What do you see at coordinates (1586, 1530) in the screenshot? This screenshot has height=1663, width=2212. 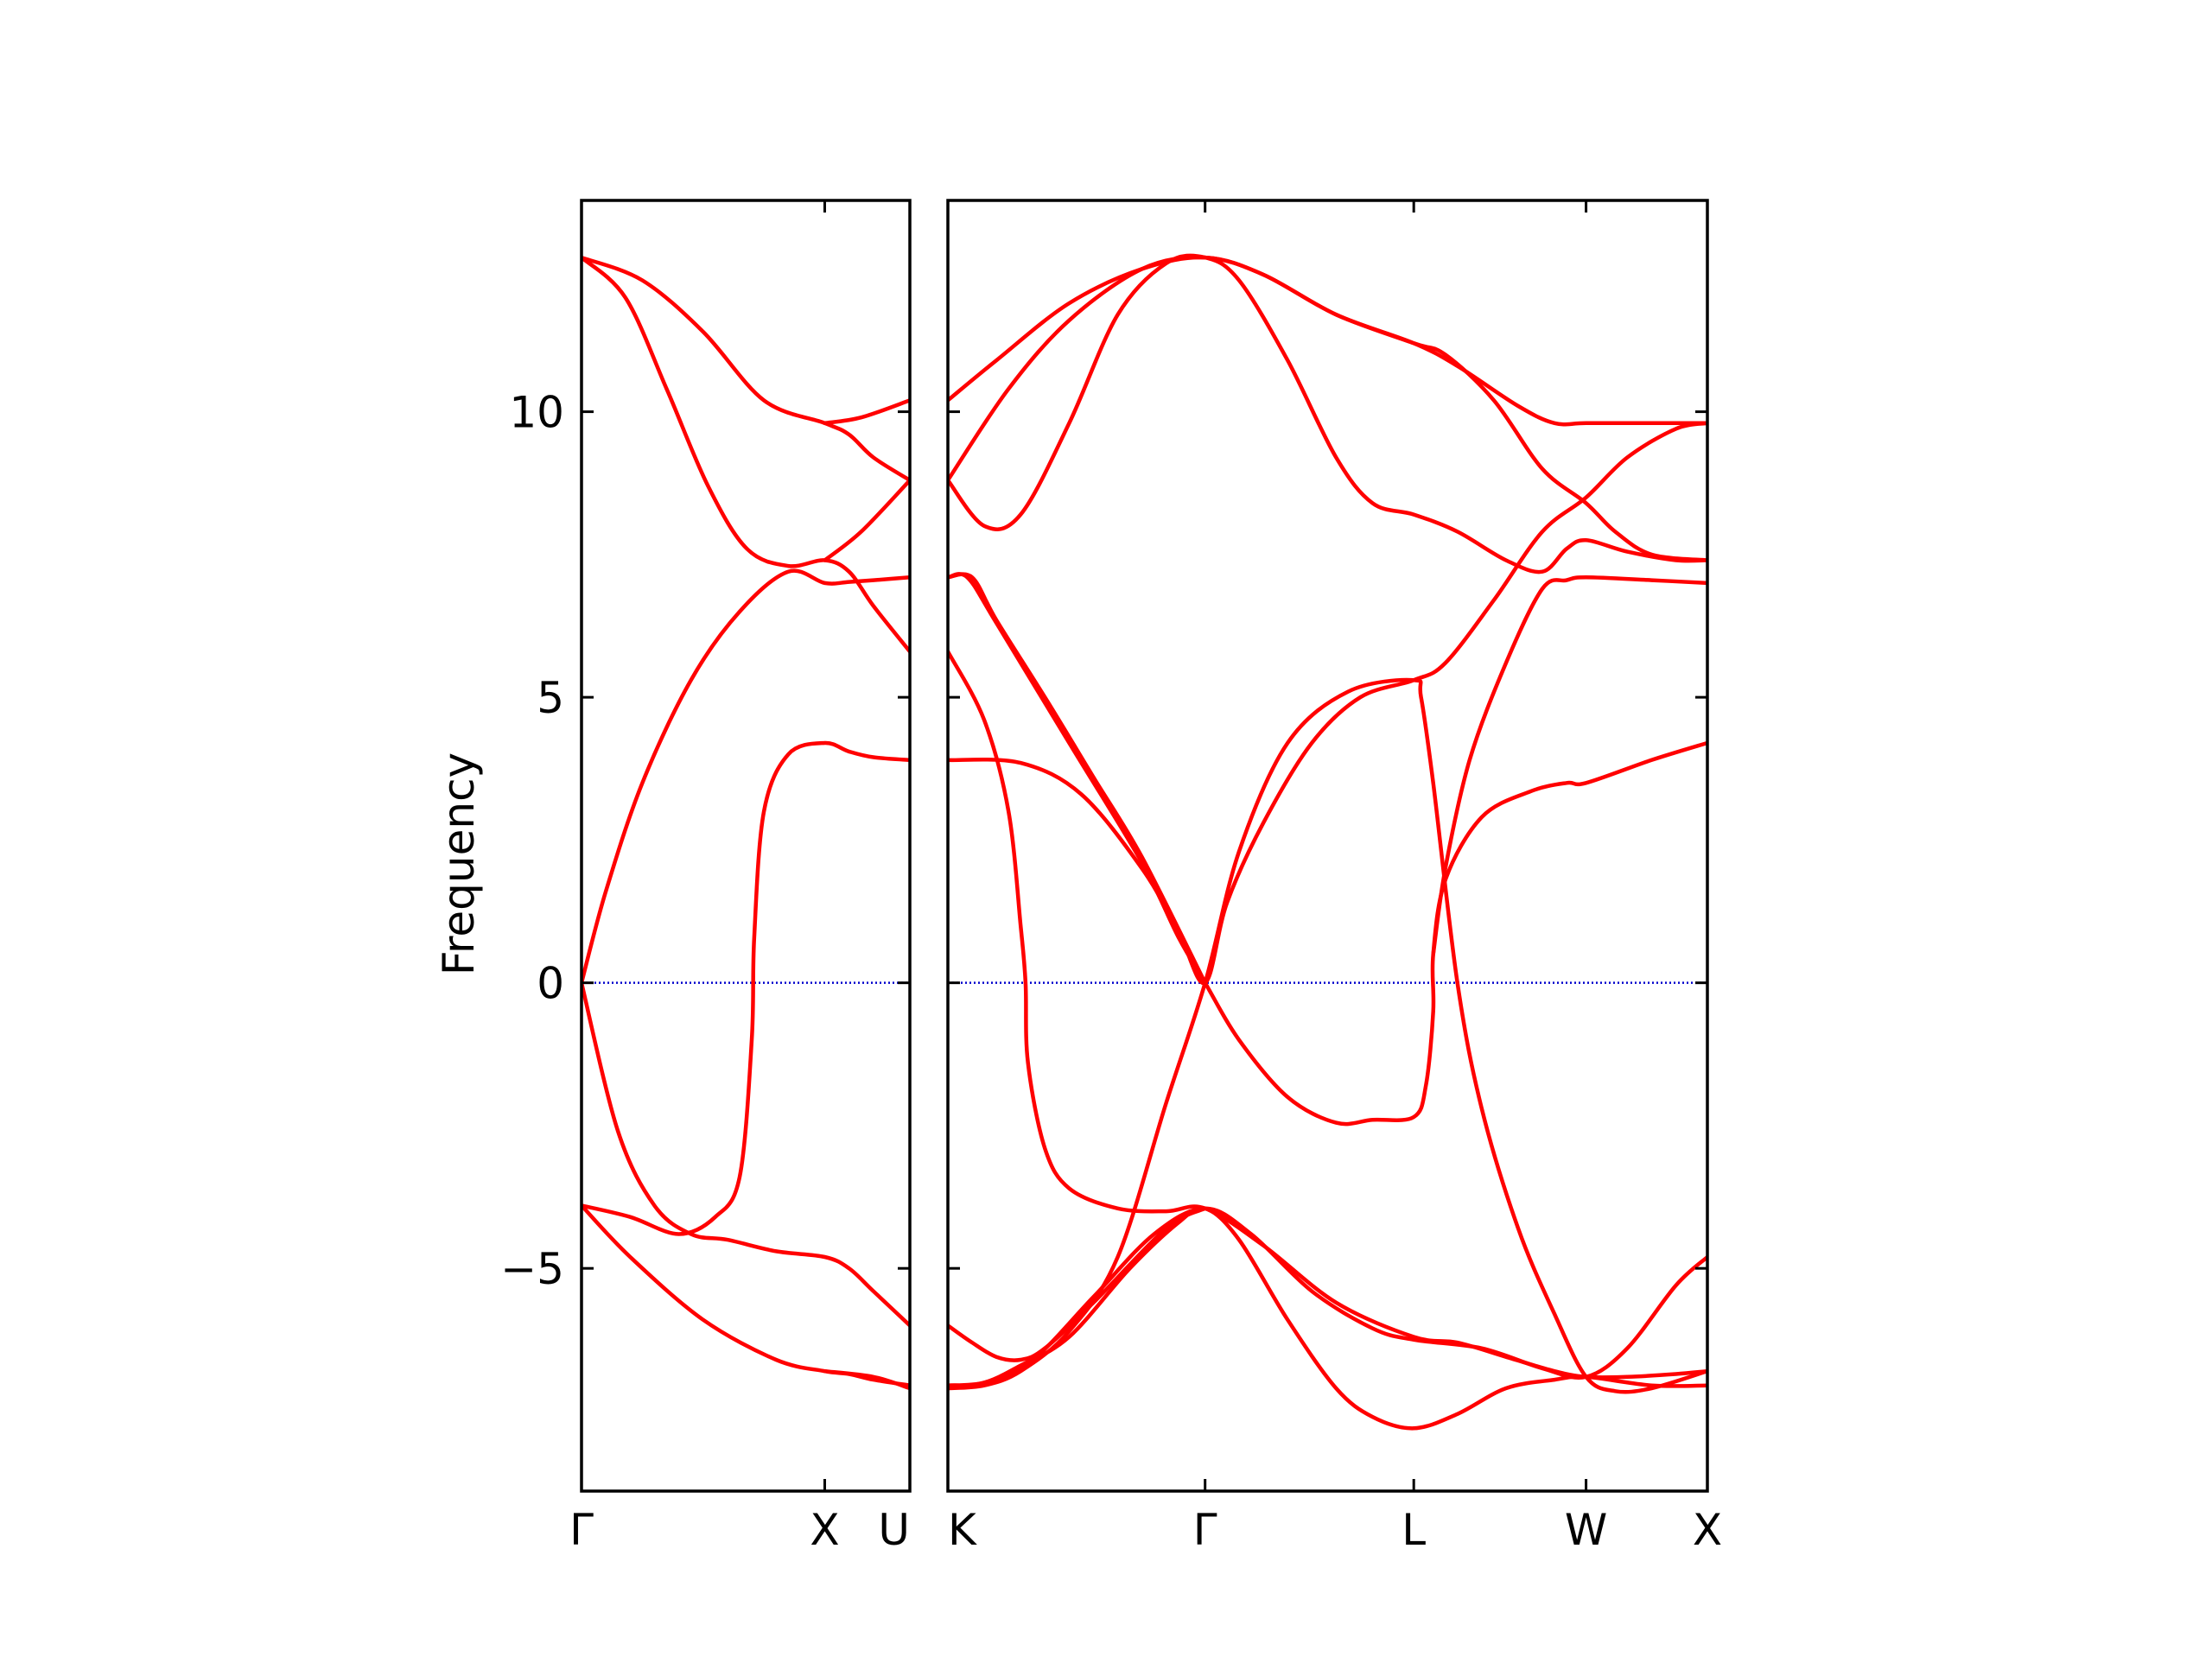 I see `x-tick-label: W` at bounding box center [1586, 1530].